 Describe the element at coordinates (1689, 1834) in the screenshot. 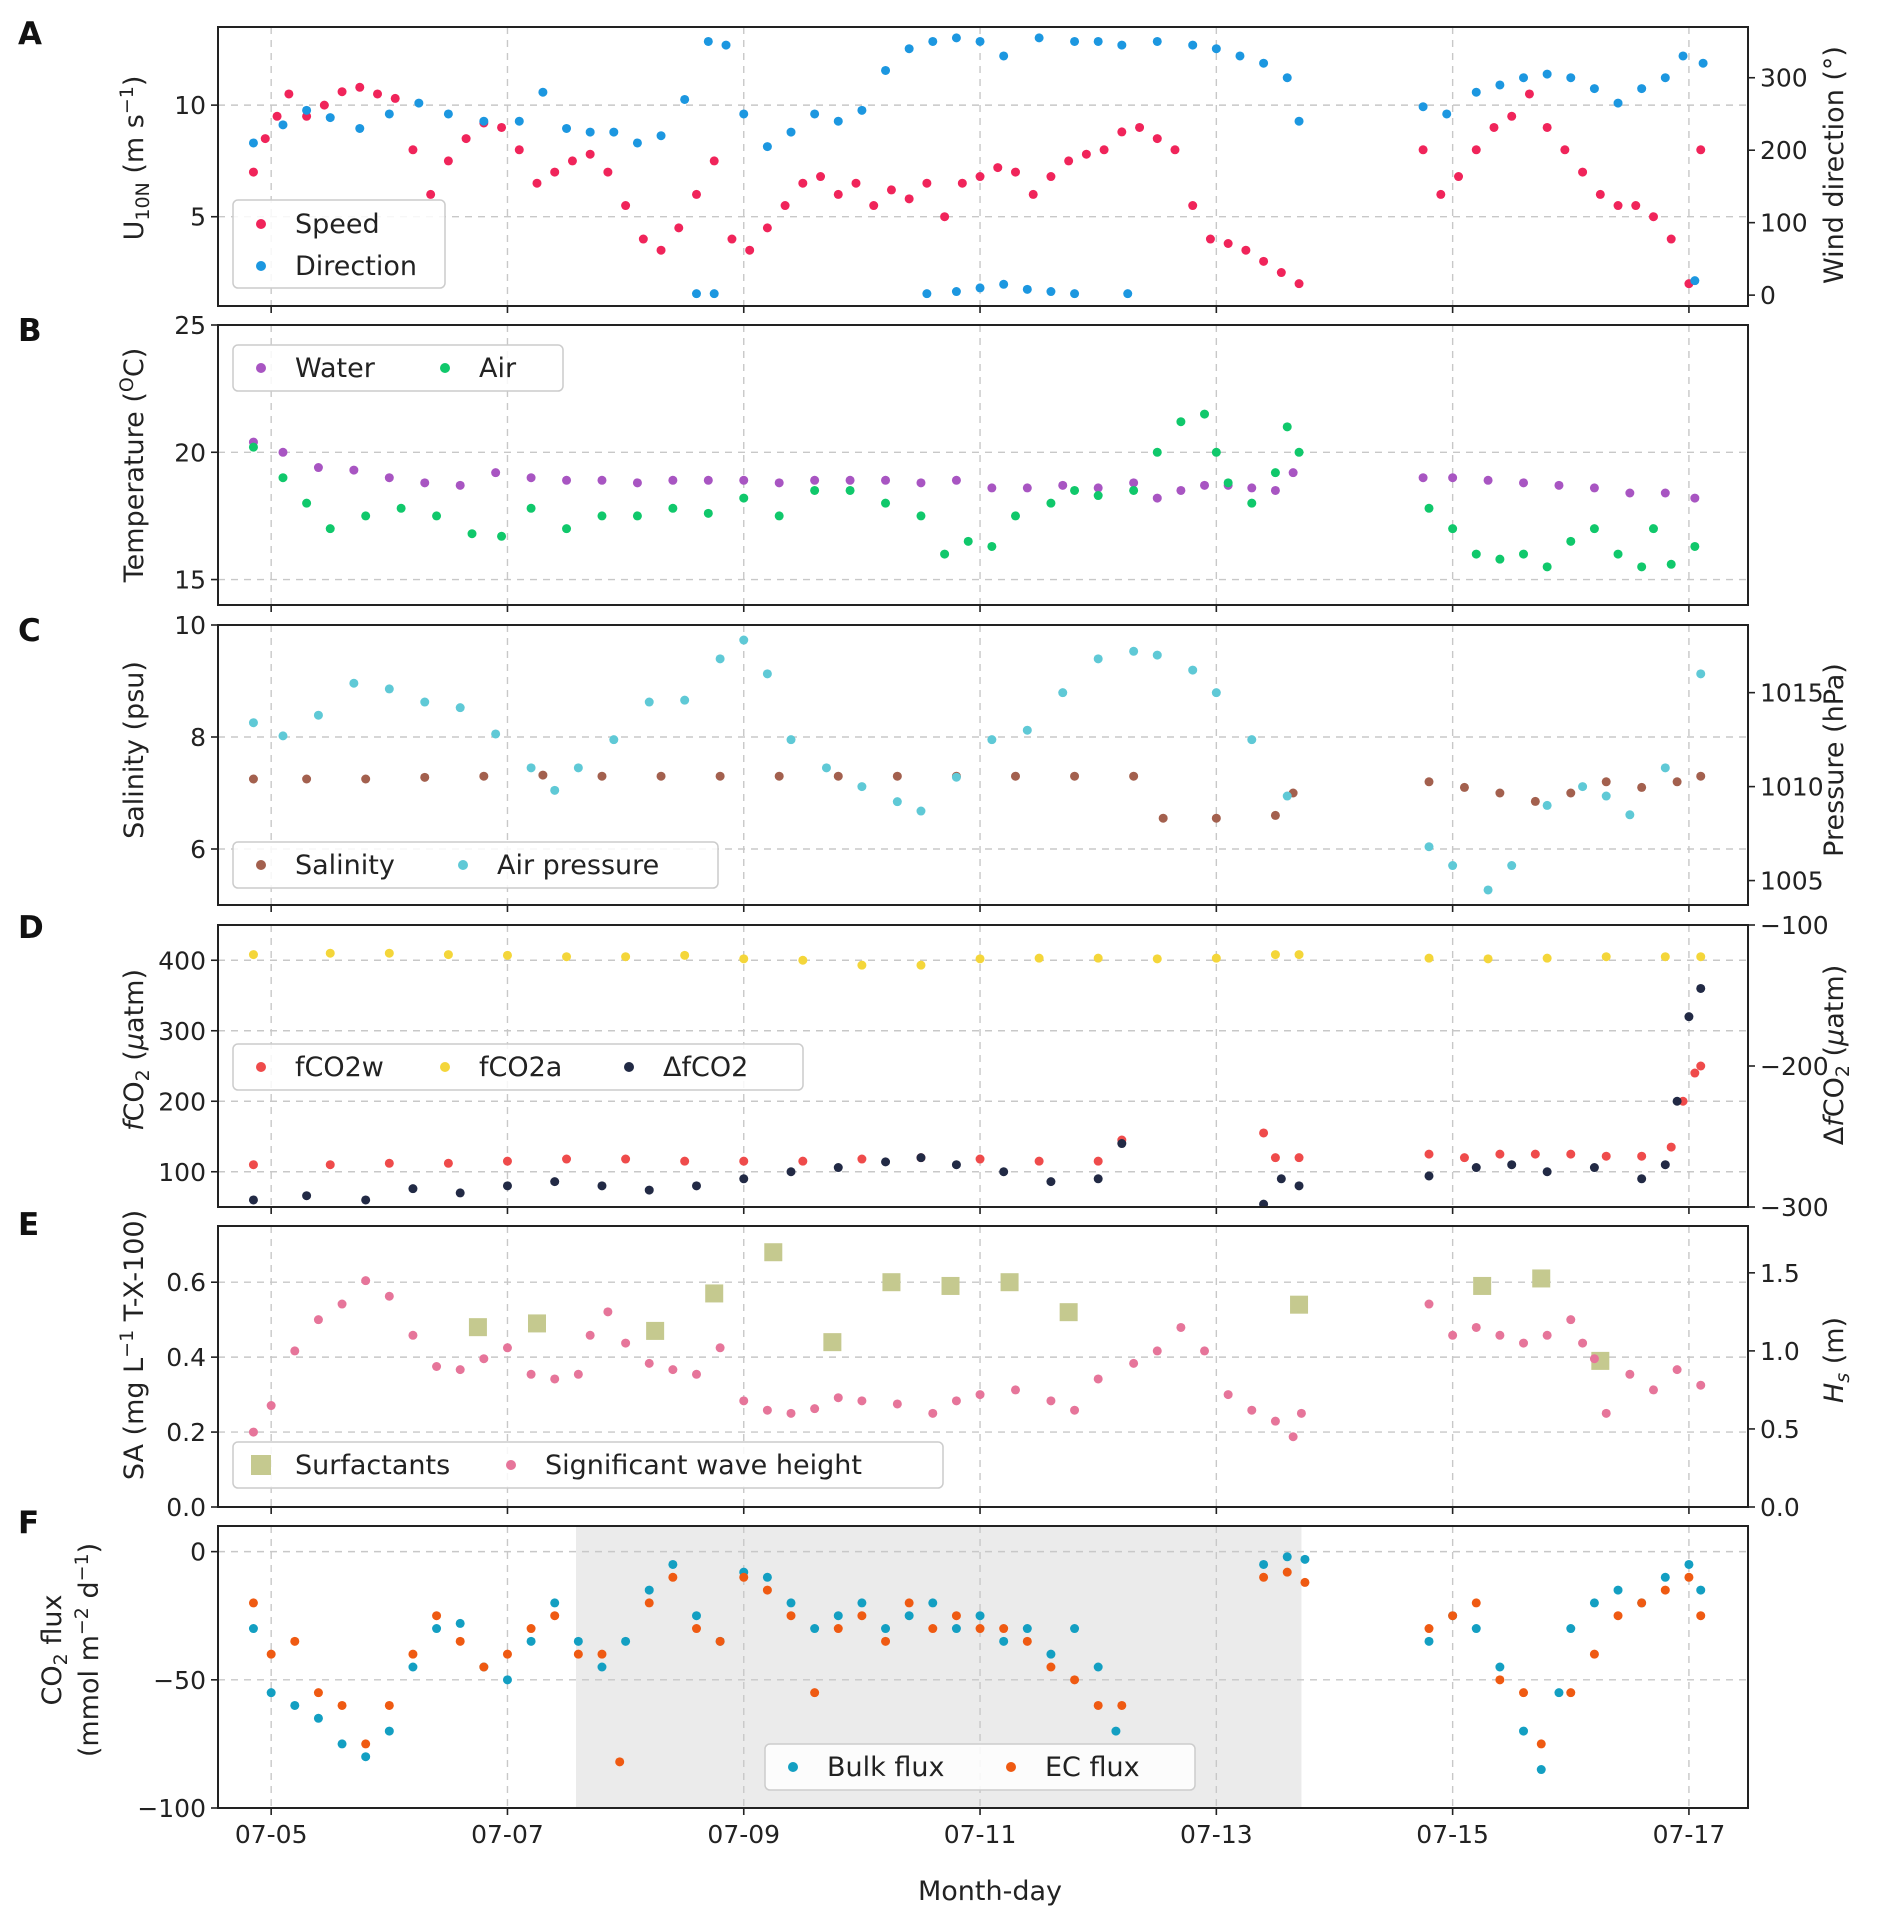

I see `x-tick-label: 07-17` at that location.